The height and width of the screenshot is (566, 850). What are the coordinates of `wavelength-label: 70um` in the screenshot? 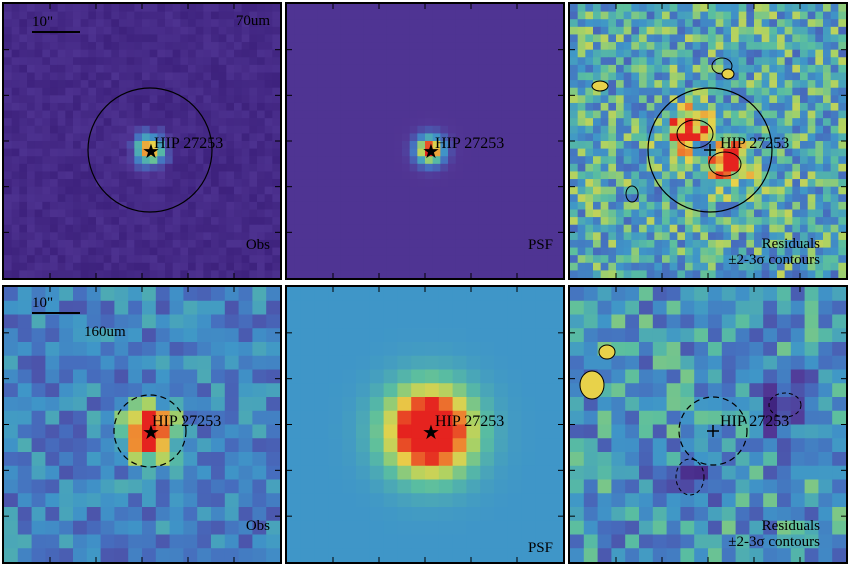 It's located at (252, 21).